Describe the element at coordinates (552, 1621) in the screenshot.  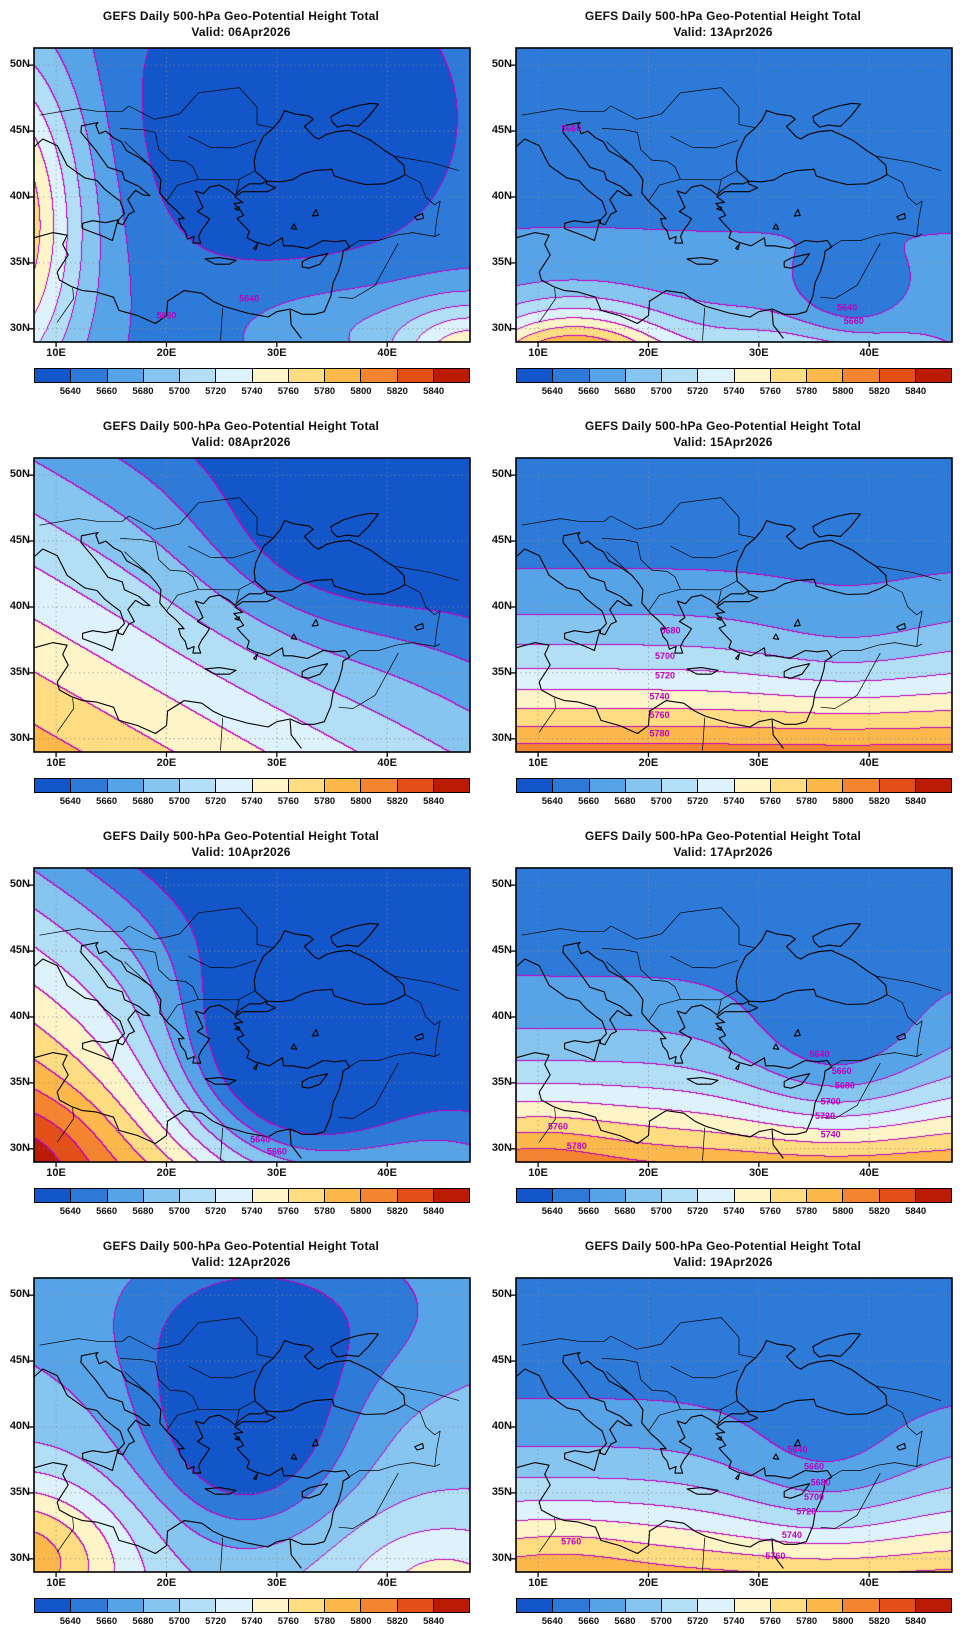
I see `colorbar-label: 5640` at that location.